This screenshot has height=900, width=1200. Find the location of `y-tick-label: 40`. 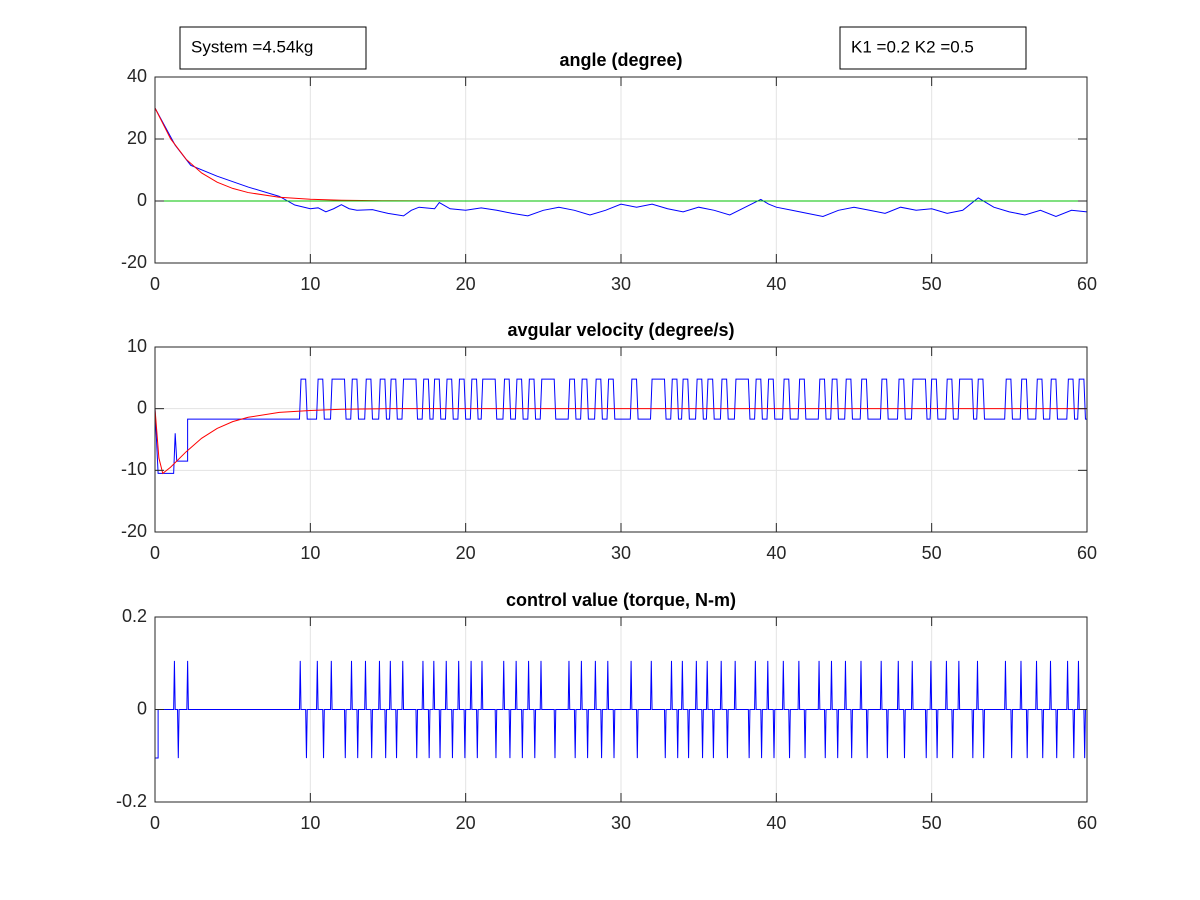

y-tick-label: 40 is located at coordinates (137, 76).